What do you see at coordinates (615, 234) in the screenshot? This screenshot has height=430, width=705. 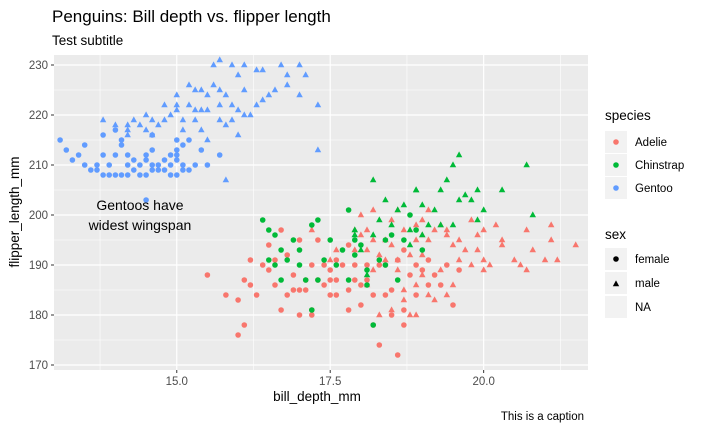 I see `legend-sex-title: sex` at bounding box center [615, 234].